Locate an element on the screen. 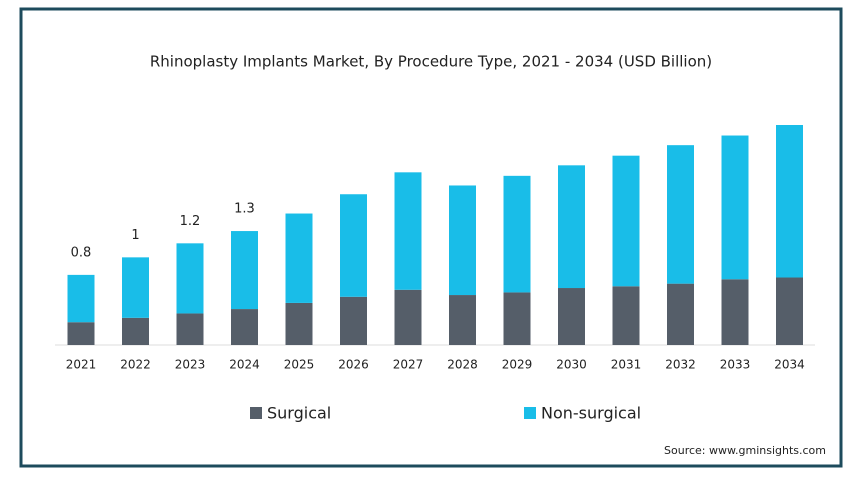  total-label: 1 is located at coordinates (135, 235).